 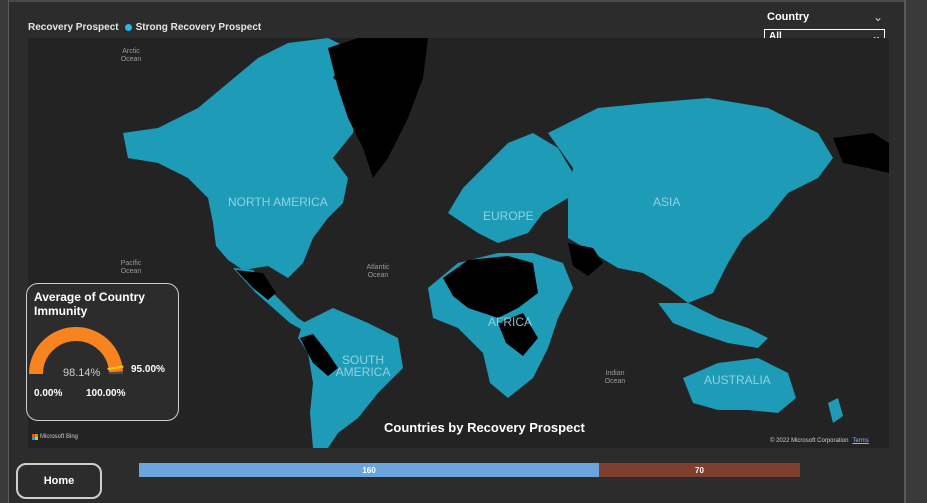 I want to click on region-greenland, so click(x=378, y=108).